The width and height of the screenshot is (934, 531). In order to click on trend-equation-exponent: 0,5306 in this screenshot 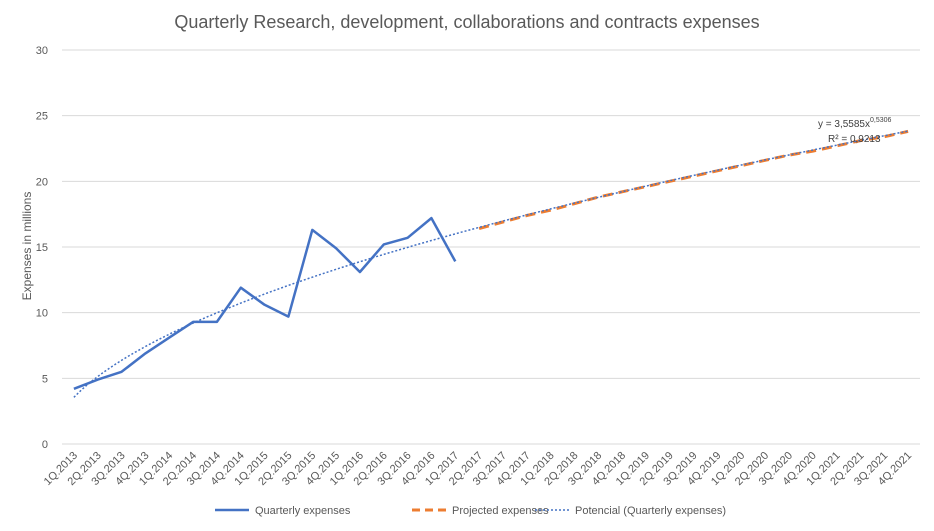, I will do `click(881, 120)`.